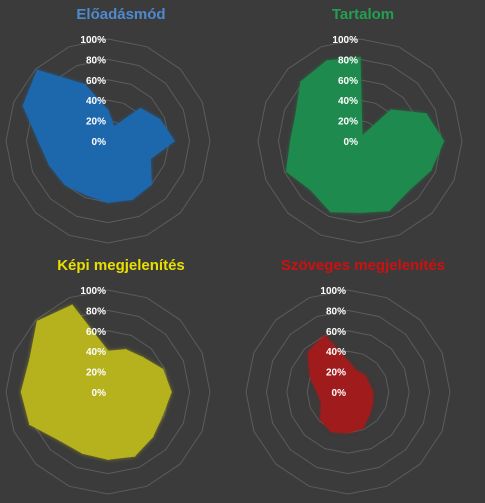 The image size is (485, 503). I want to click on chart-title: Tartalom, so click(363, 14).